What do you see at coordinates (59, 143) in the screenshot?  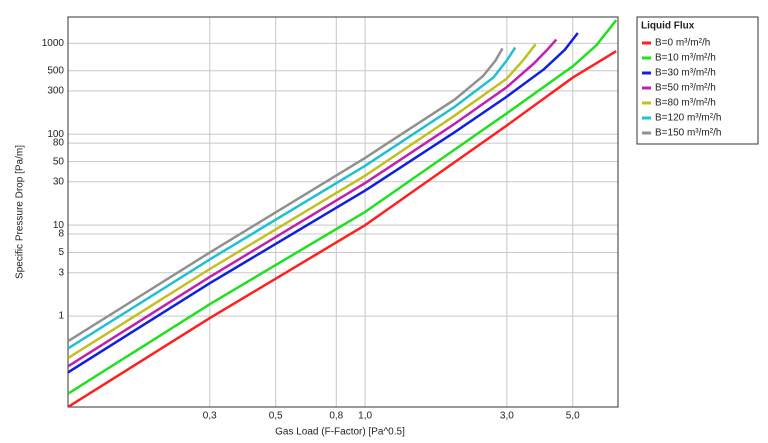 I see `y-tick-label: 80` at bounding box center [59, 143].